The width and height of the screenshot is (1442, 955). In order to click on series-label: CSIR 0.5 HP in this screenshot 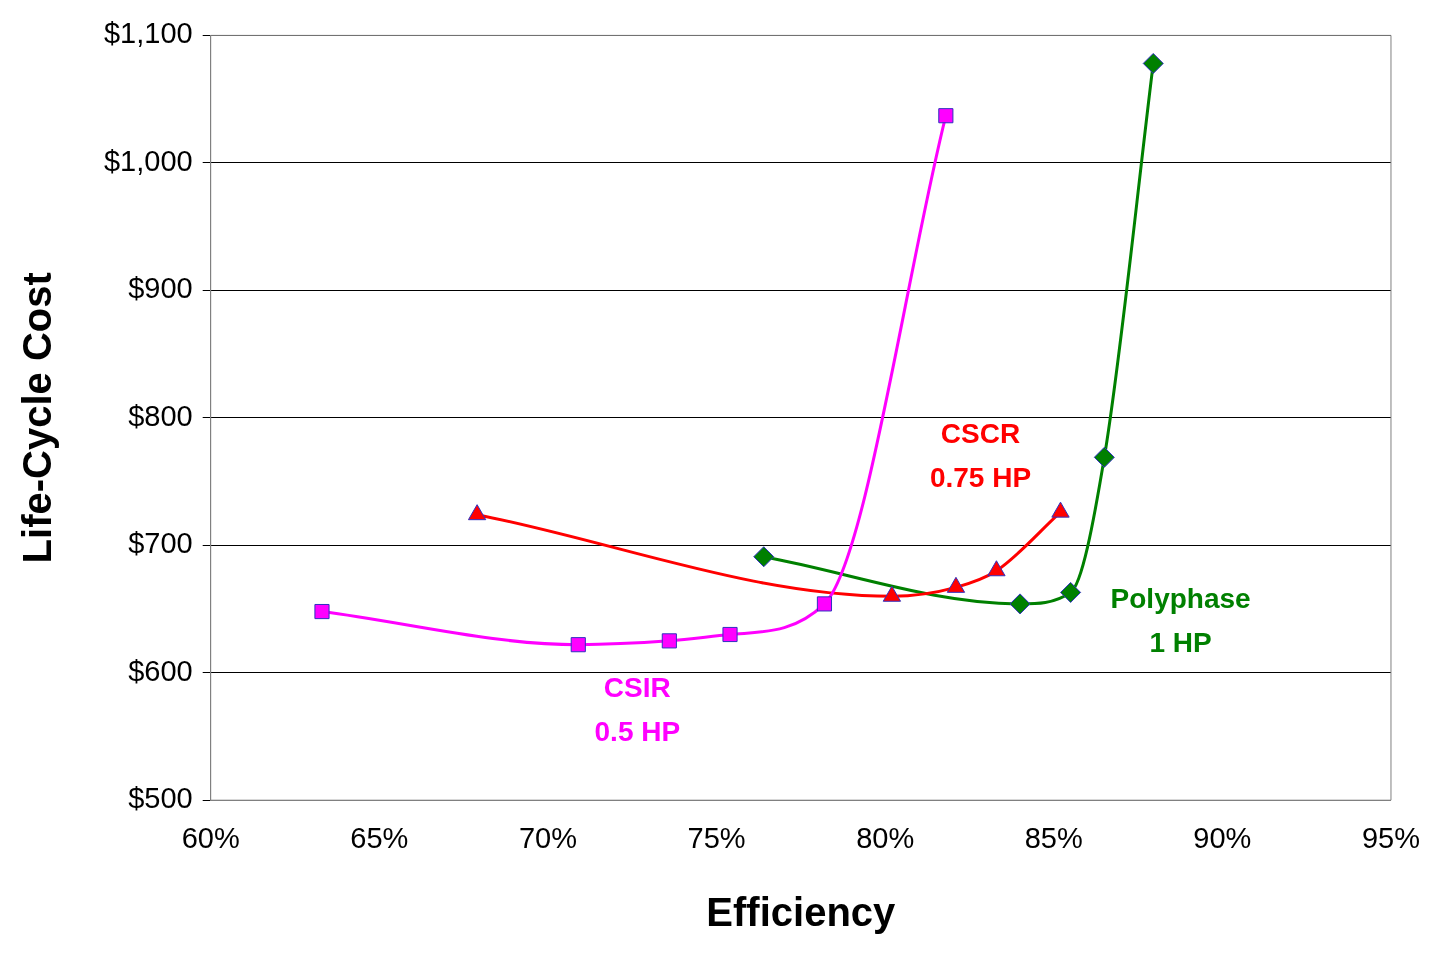, I will do `click(637, 709)`.